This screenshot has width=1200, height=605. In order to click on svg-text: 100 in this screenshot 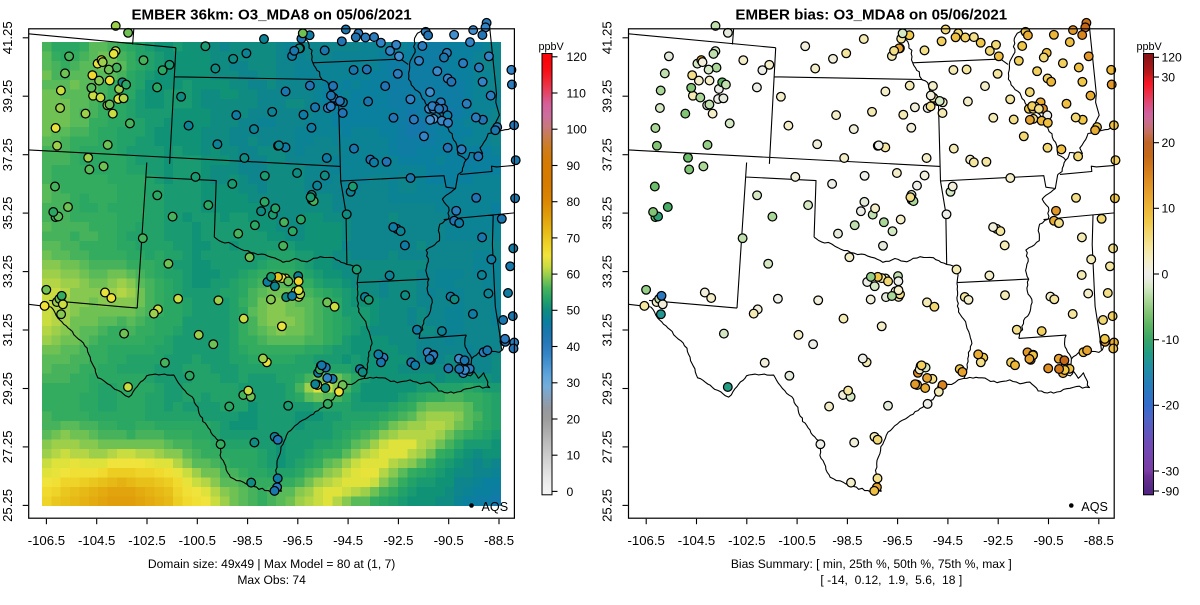, I will do `click(577, 130)`.